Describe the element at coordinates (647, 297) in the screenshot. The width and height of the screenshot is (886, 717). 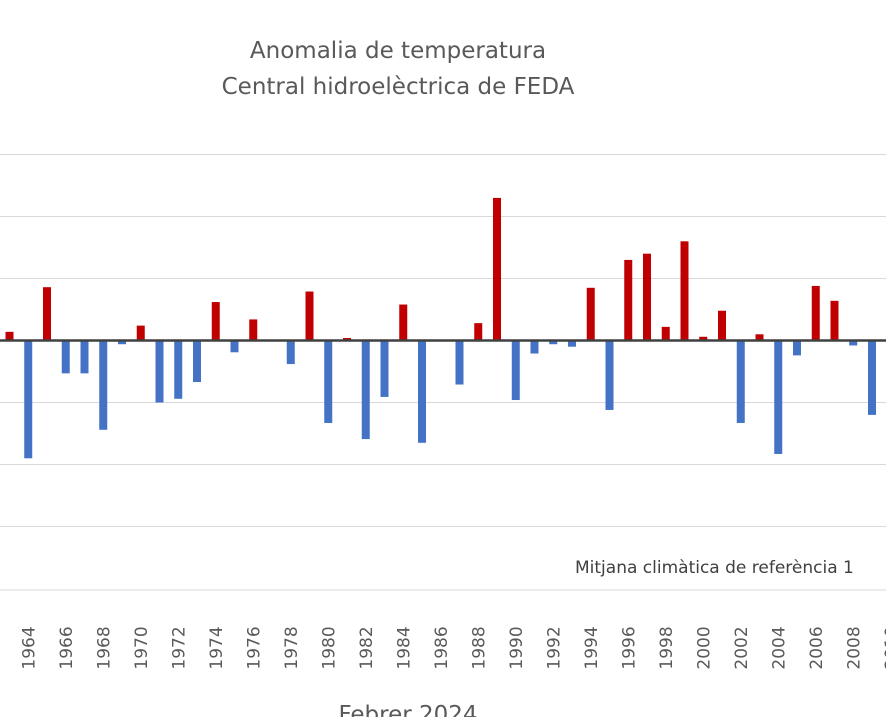
I see `bar-1997` at that location.